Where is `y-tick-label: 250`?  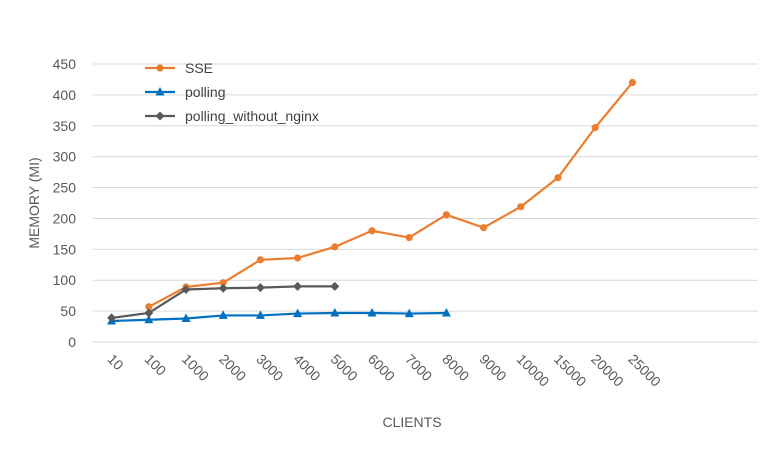 y-tick-label: 250 is located at coordinates (65, 188).